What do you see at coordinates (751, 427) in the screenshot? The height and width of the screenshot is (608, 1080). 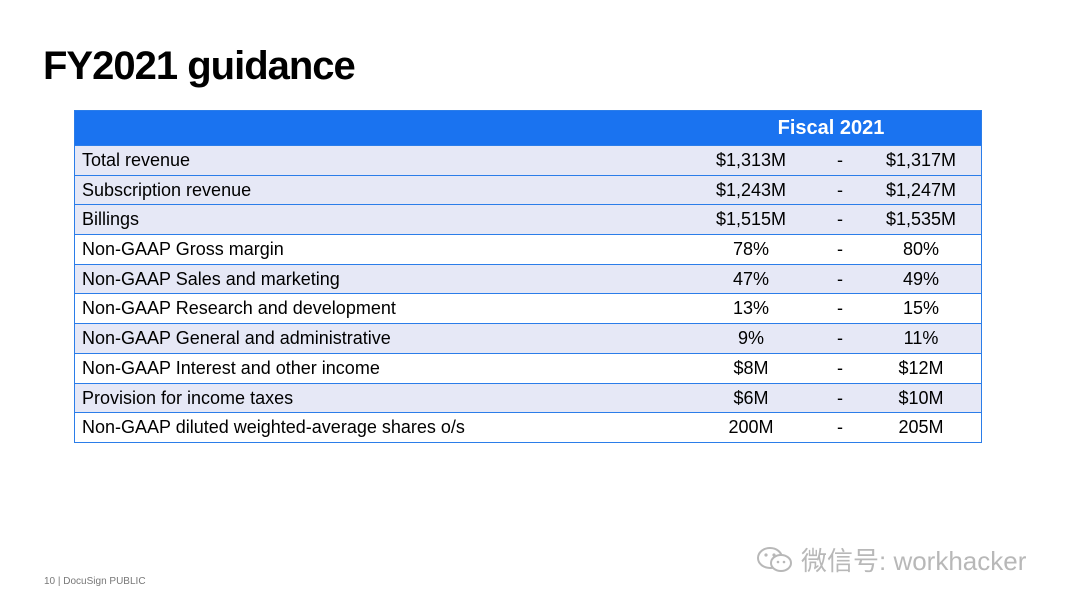 I see `row-low-value: 200M` at bounding box center [751, 427].